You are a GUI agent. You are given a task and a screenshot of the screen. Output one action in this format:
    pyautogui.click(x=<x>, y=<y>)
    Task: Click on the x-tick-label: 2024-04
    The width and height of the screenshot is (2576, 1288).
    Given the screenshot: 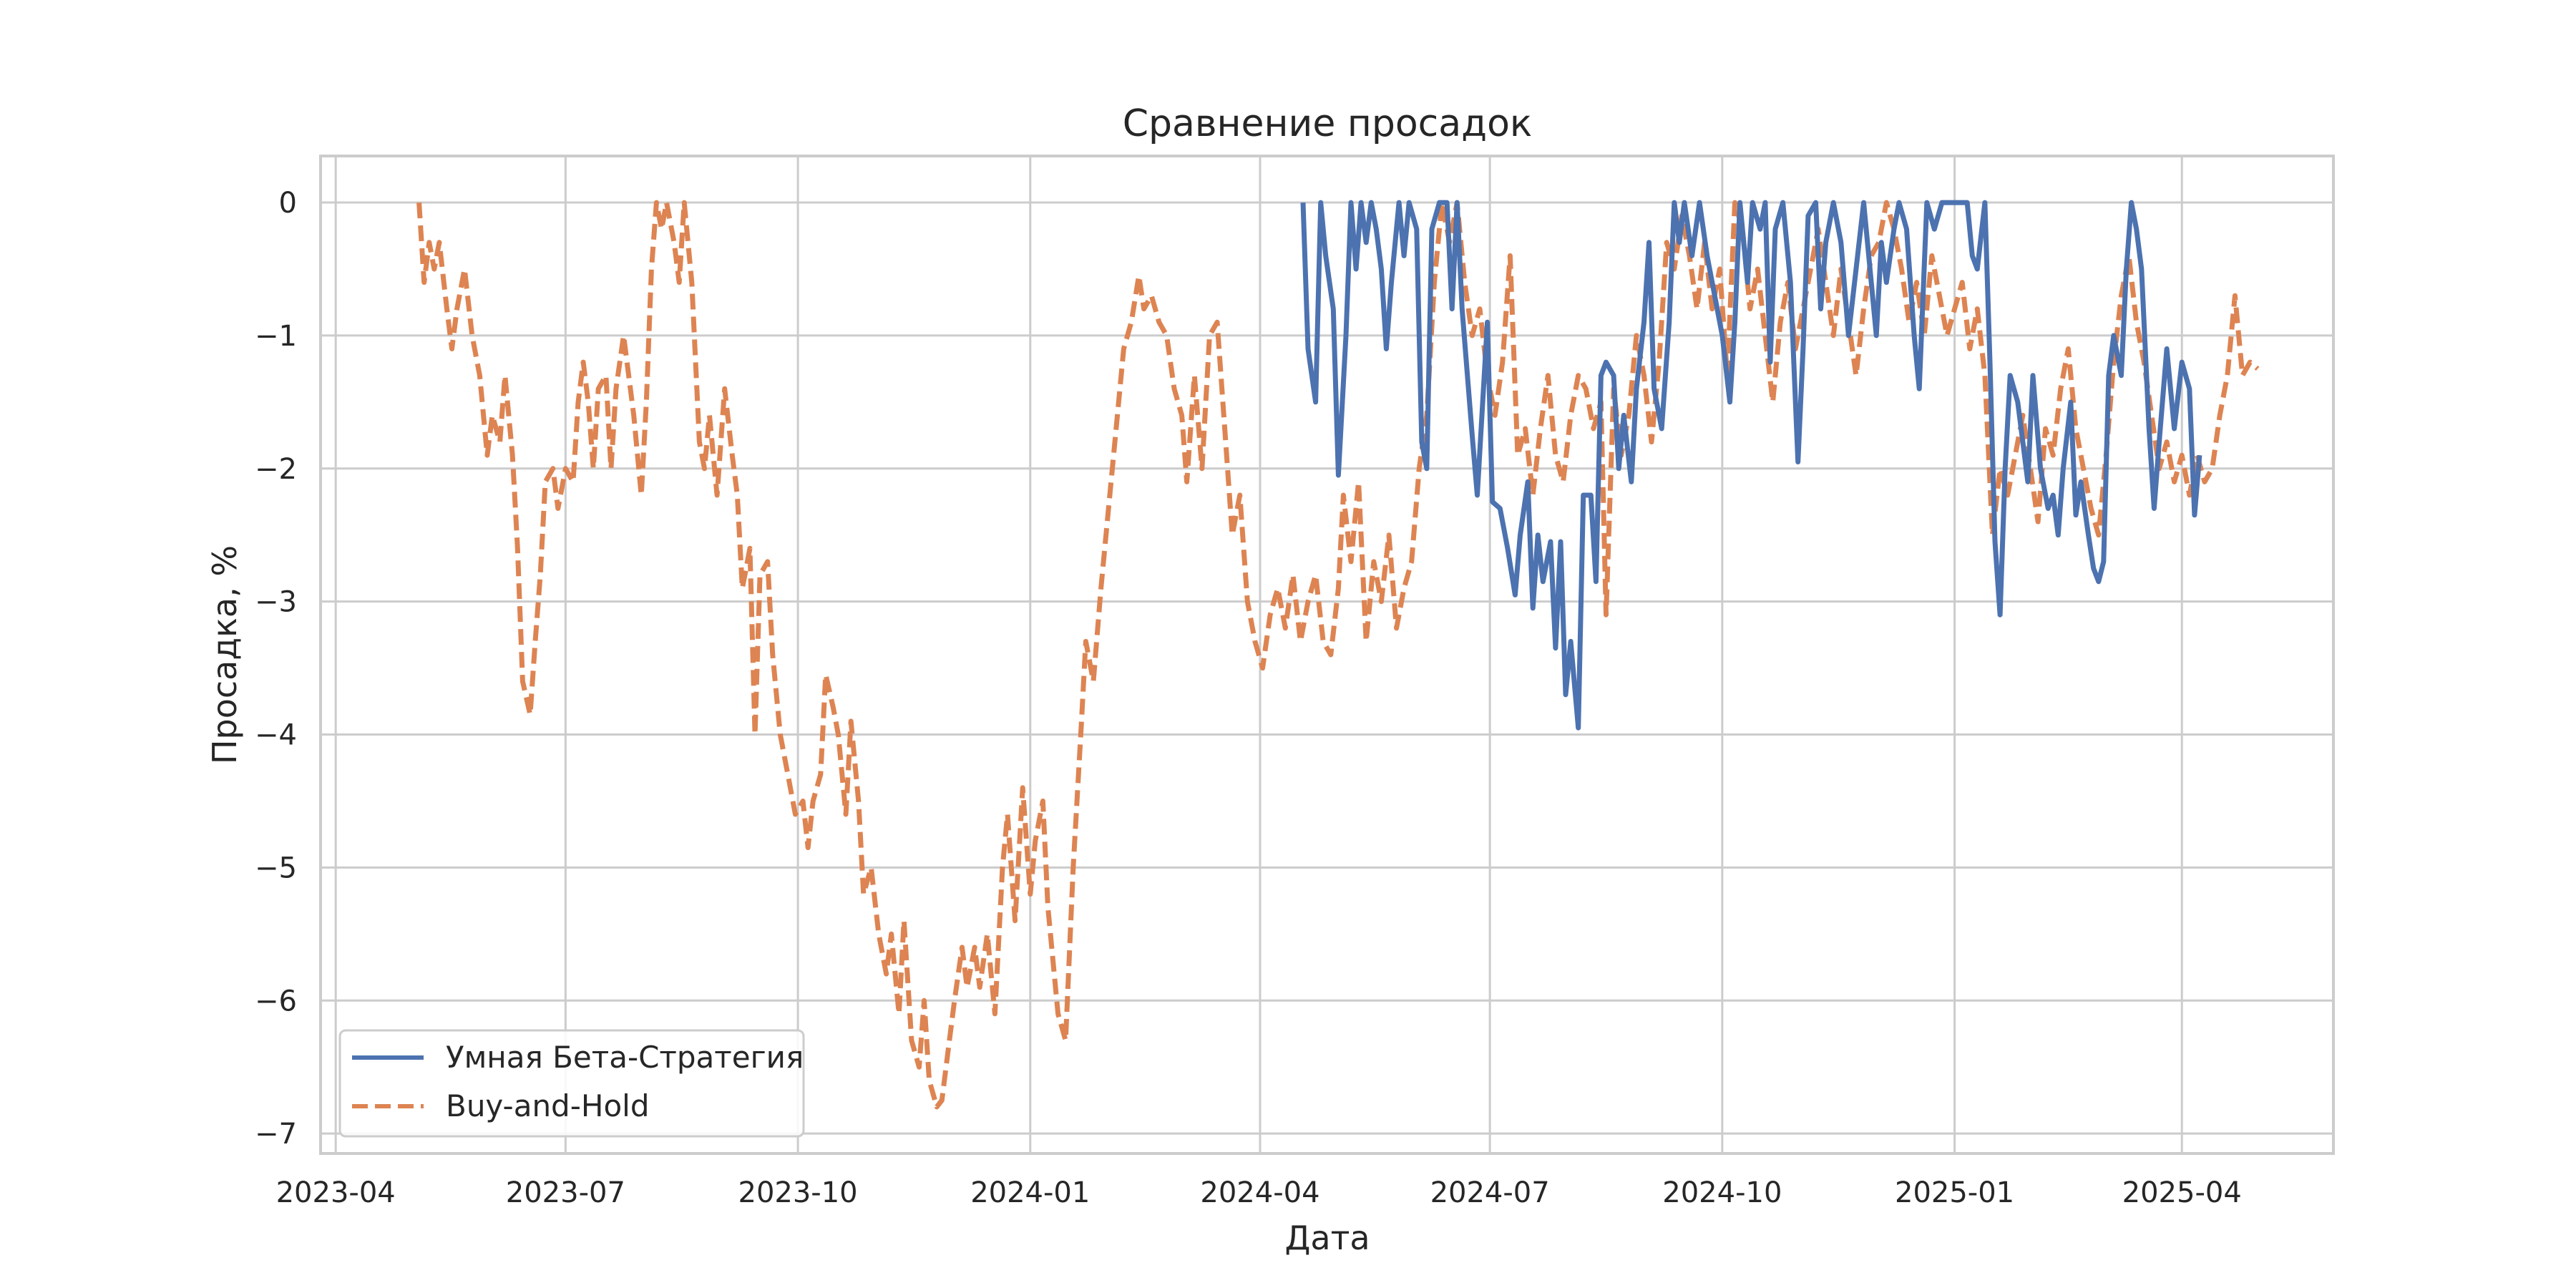 What is the action you would take?
    pyautogui.click(x=1259, y=1192)
    